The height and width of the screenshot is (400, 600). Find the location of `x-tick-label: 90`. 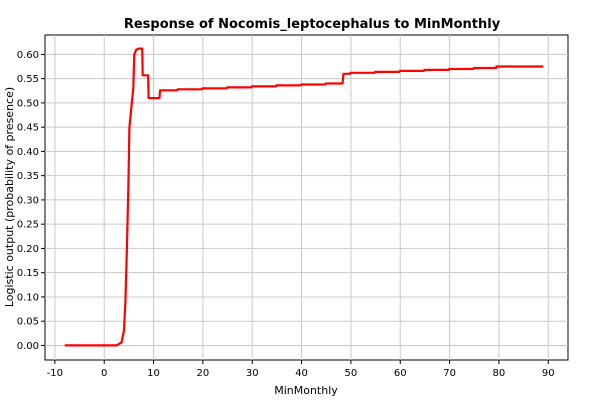

x-tick-label: 90 is located at coordinates (548, 373).